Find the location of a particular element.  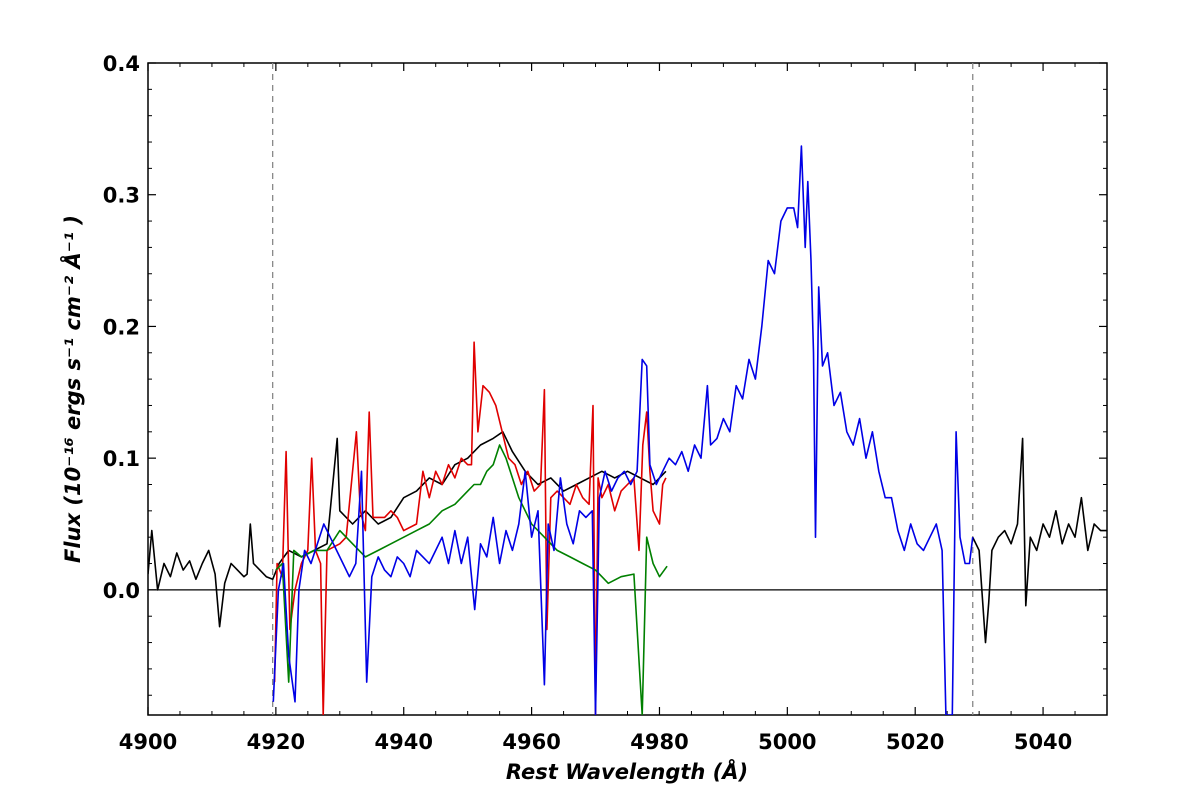

y-tick-label: 0.0 is located at coordinates (121, 591).